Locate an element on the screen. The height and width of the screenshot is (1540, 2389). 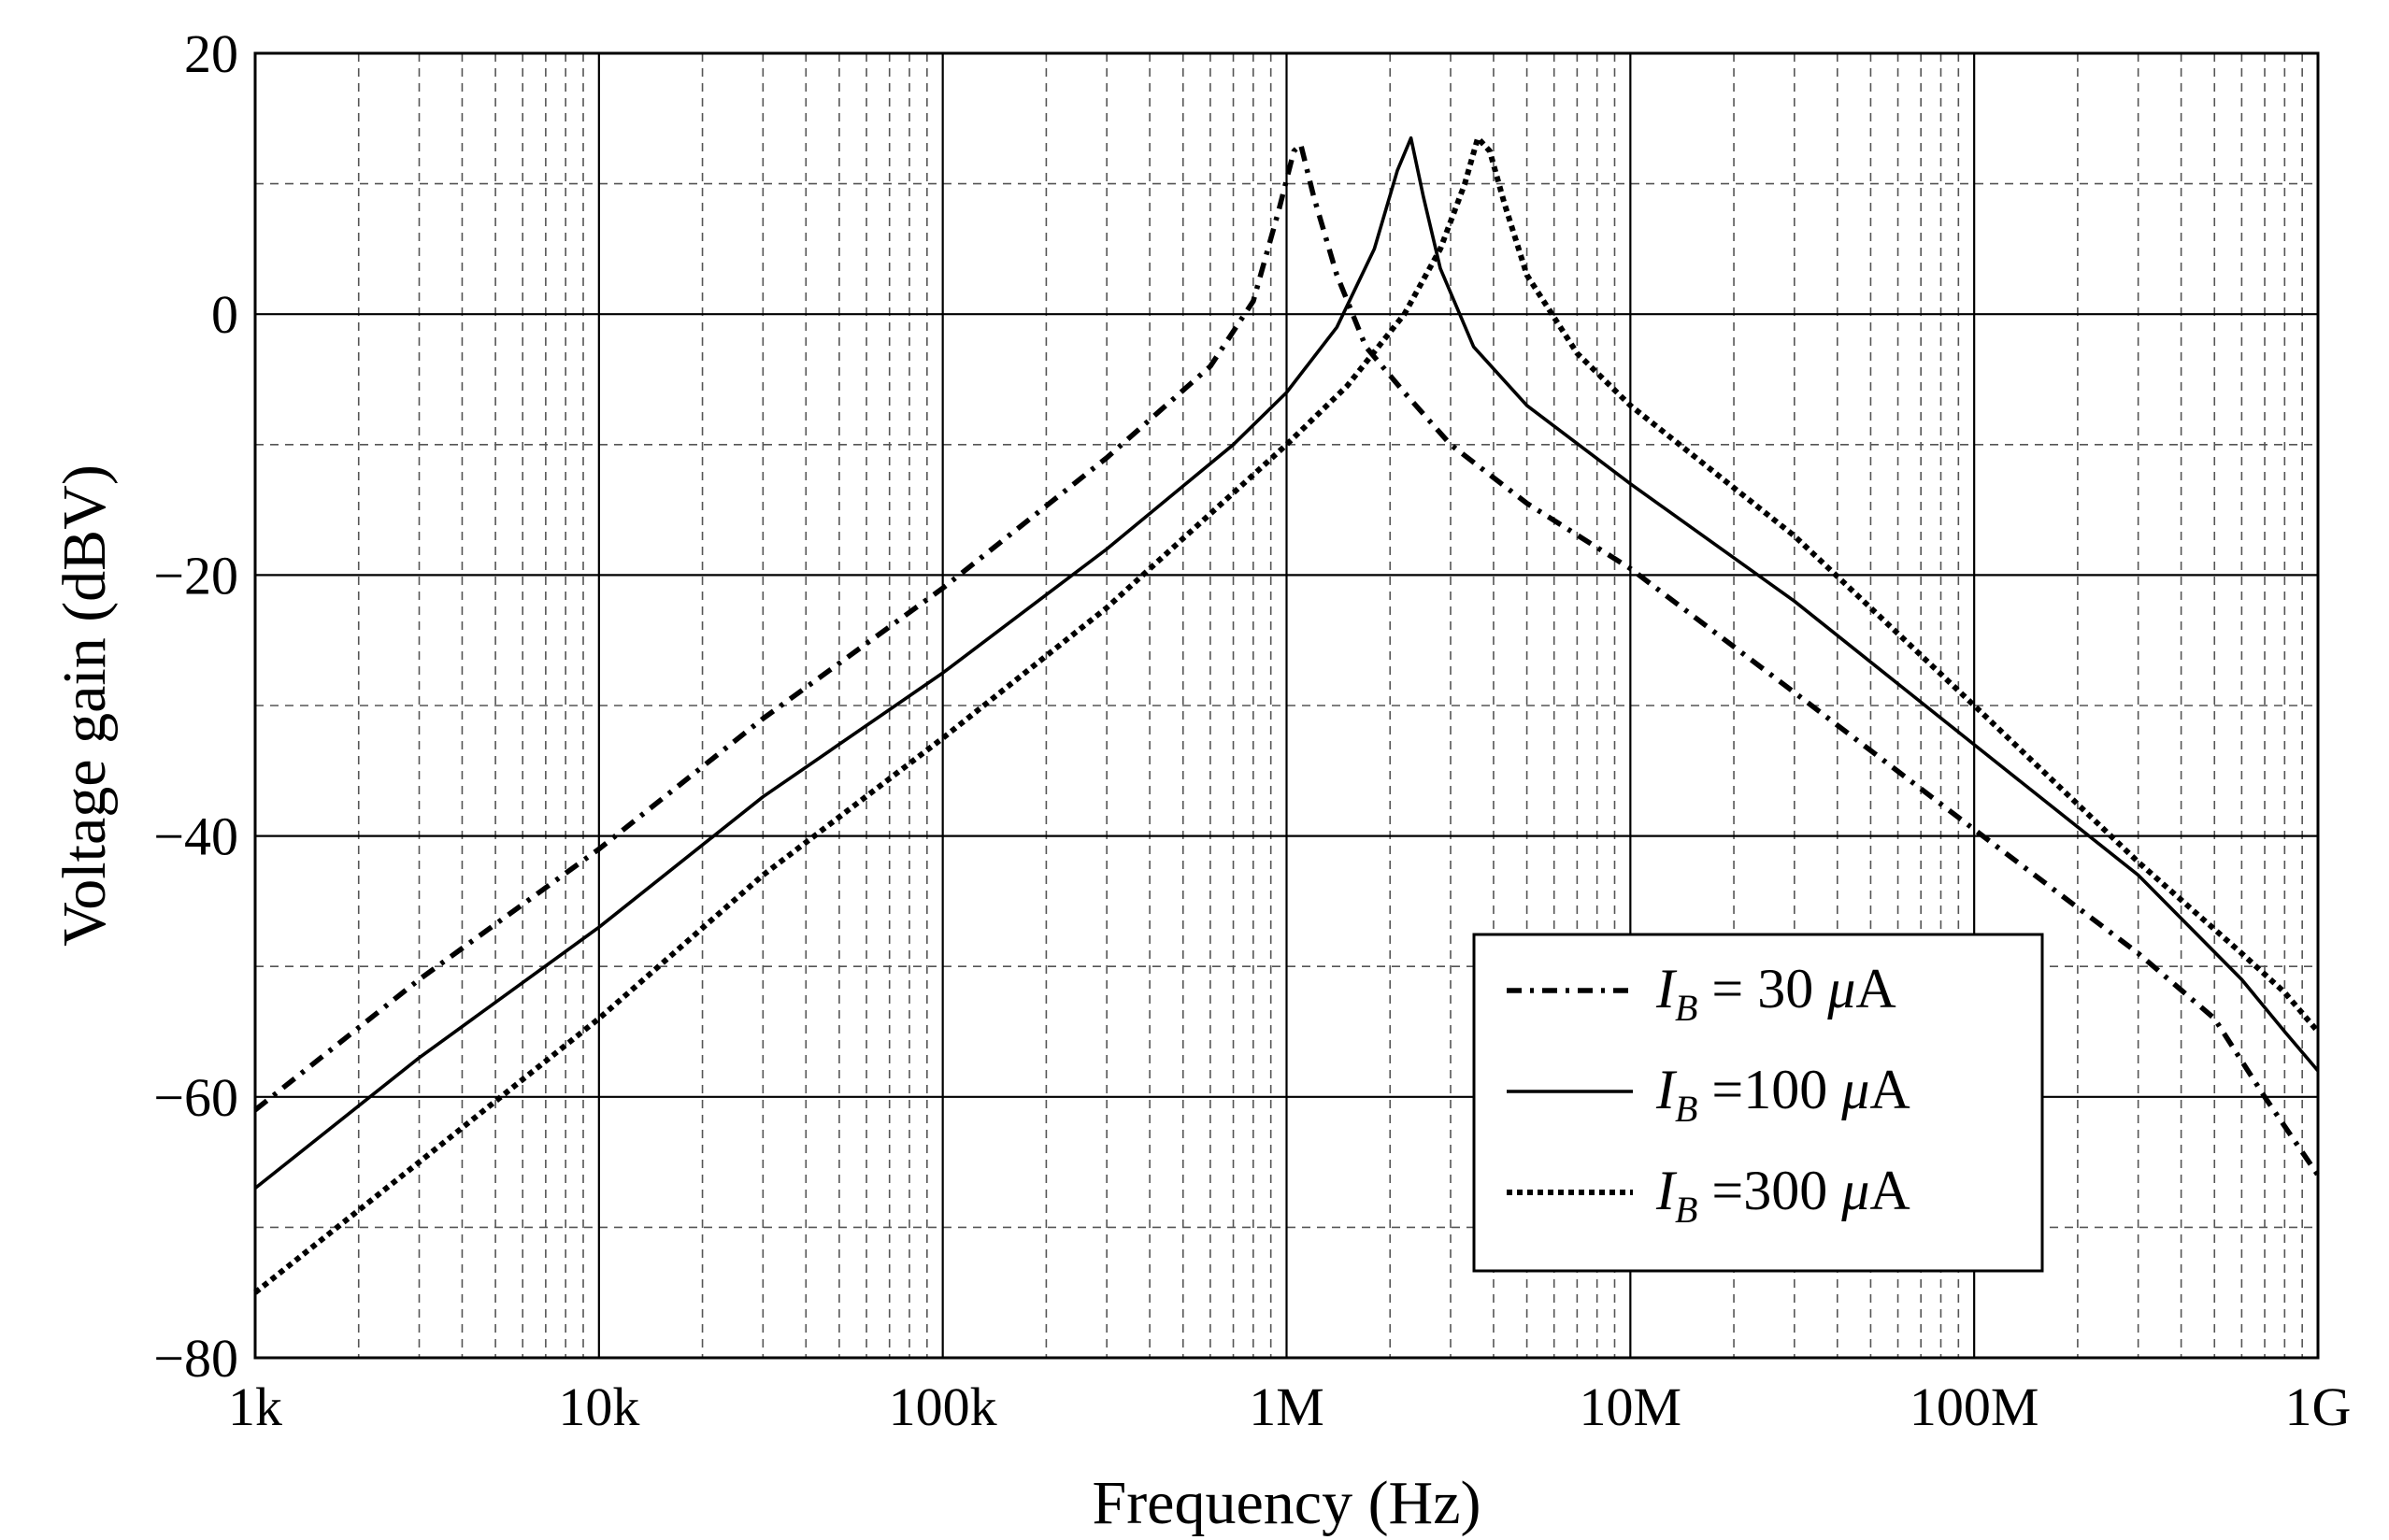
y-tick-label: −40 is located at coordinates (195, 836).